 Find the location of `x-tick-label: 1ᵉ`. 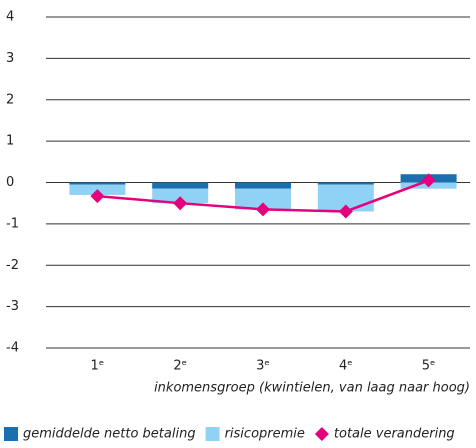

x-tick-label: 1ᵉ is located at coordinates (98, 366).